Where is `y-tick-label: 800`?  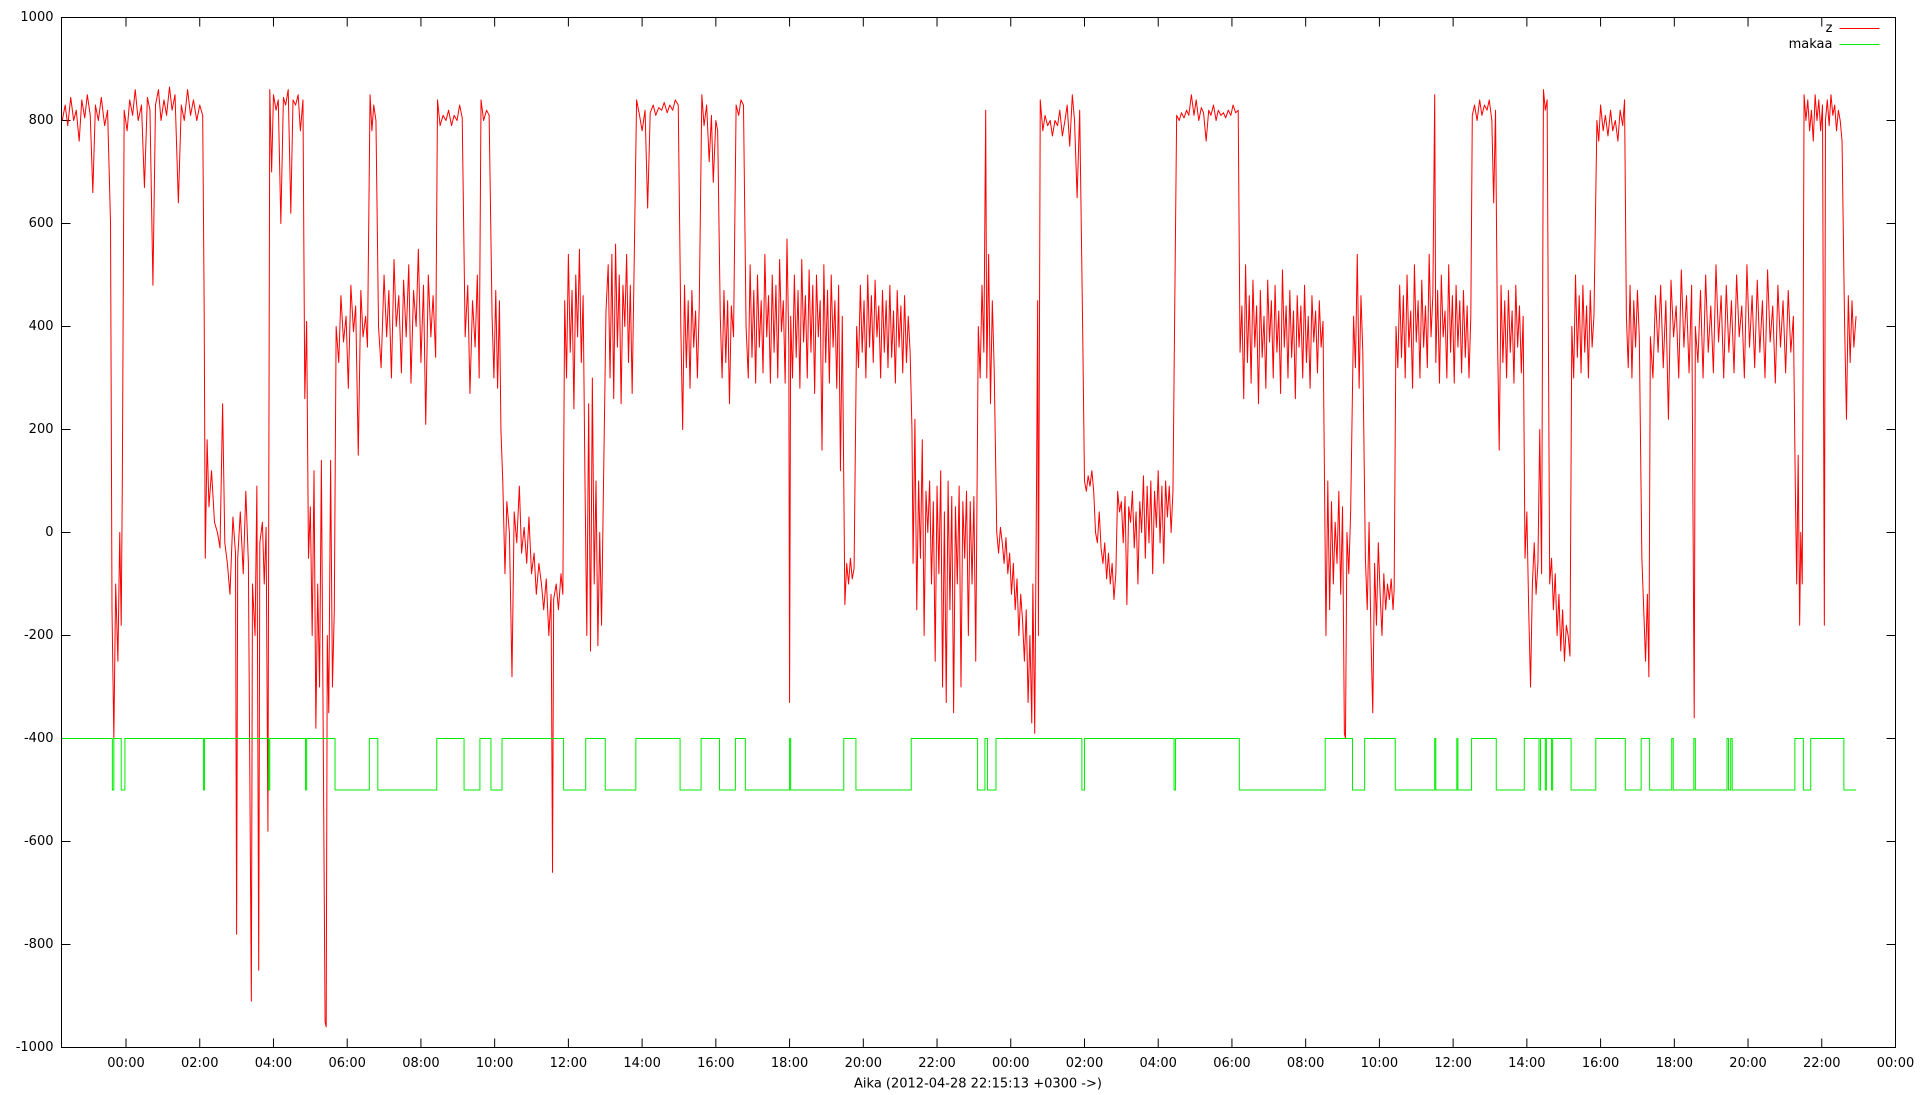 y-tick-label: 800 is located at coordinates (41, 120).